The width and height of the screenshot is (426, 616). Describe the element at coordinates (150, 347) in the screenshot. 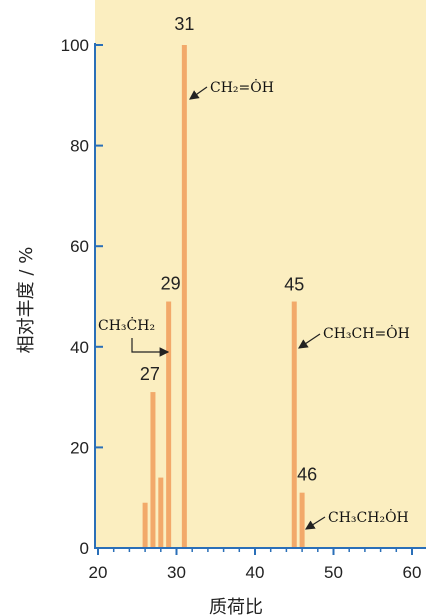

I see `arrow-ch3ch2` at that location.